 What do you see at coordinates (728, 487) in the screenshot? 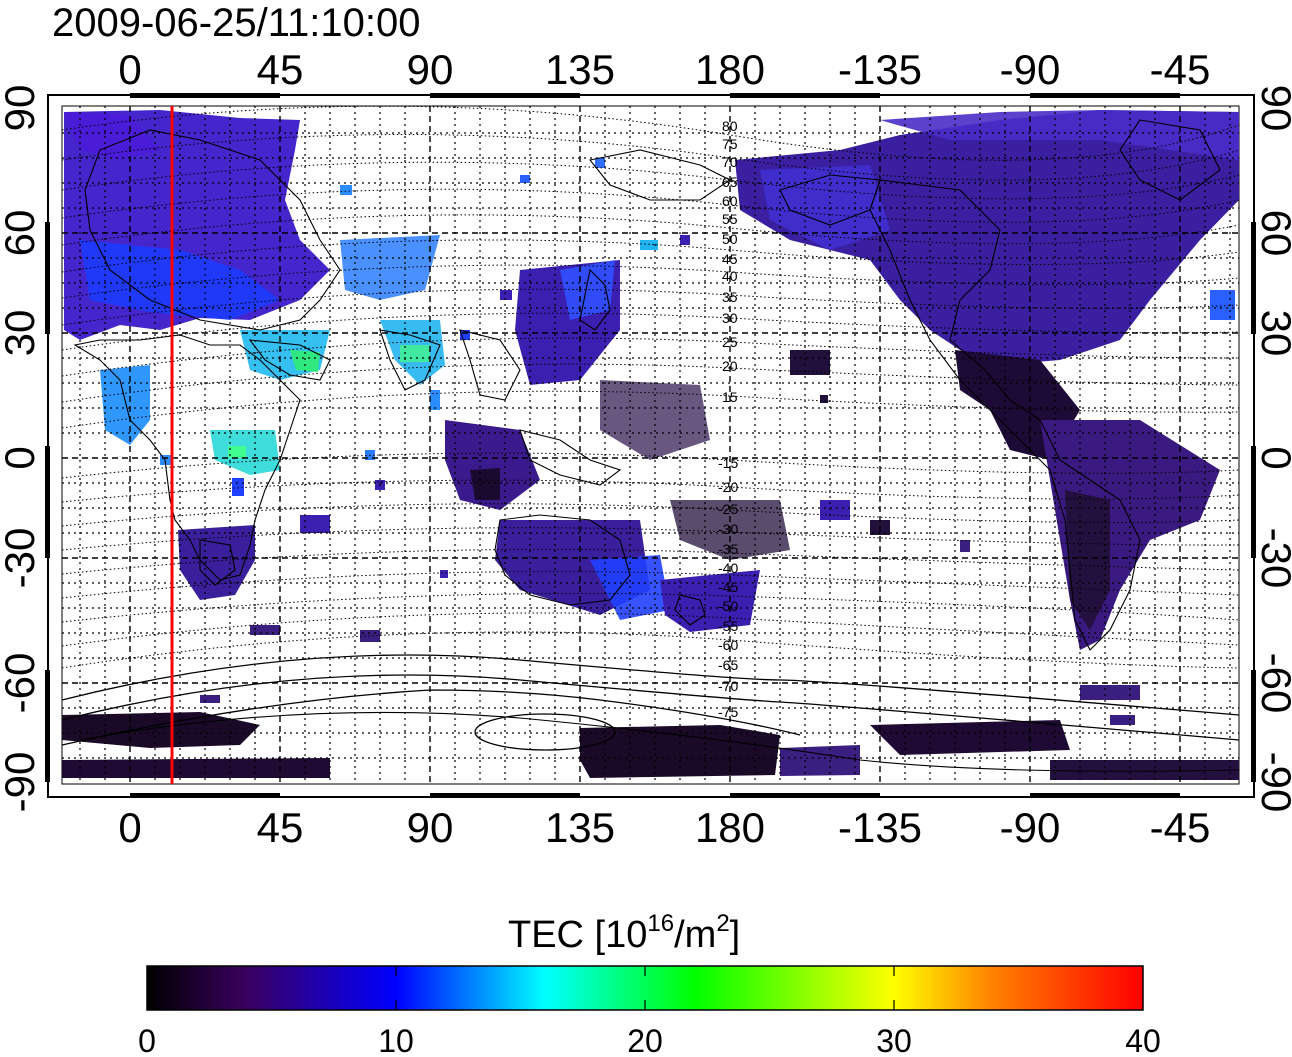
I see `mlat-label-minus-20: -20` at bounding box center [728, 487].